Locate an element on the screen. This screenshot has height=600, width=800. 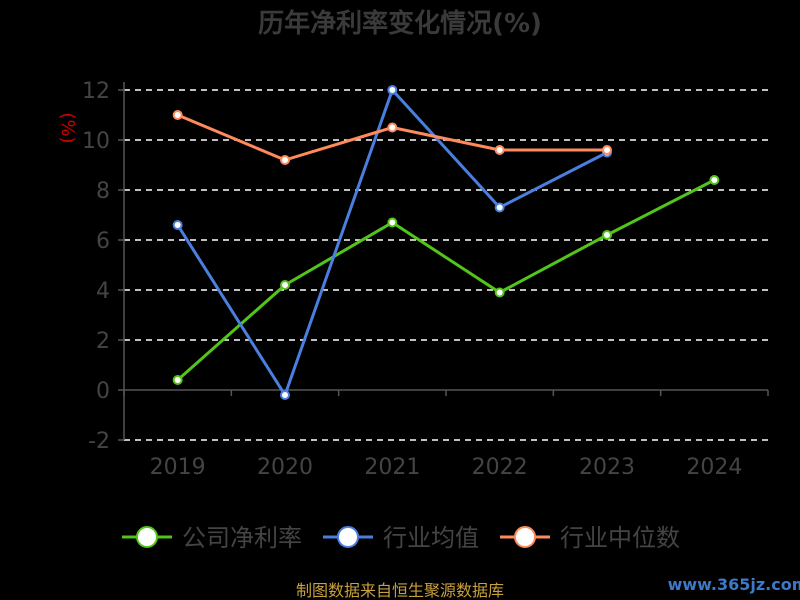
data-source-note: 制图数据来自恒生聚源数据库 is located at coordinates (400, 590).